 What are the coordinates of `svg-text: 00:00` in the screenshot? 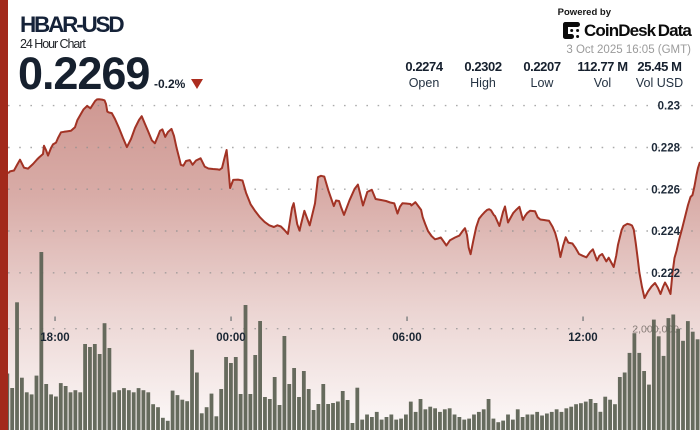 It's located at (230, 338).